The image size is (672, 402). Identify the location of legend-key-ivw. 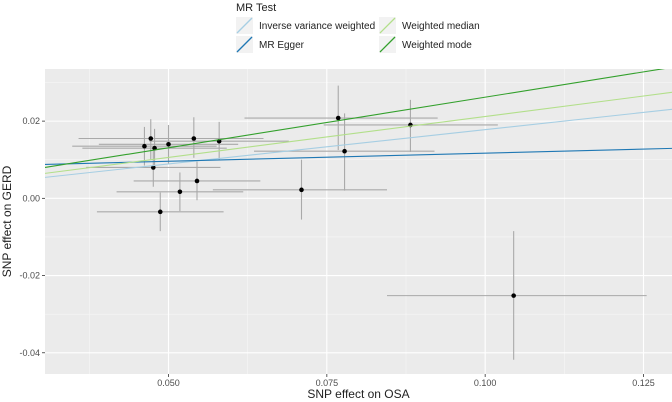
(244, 25).